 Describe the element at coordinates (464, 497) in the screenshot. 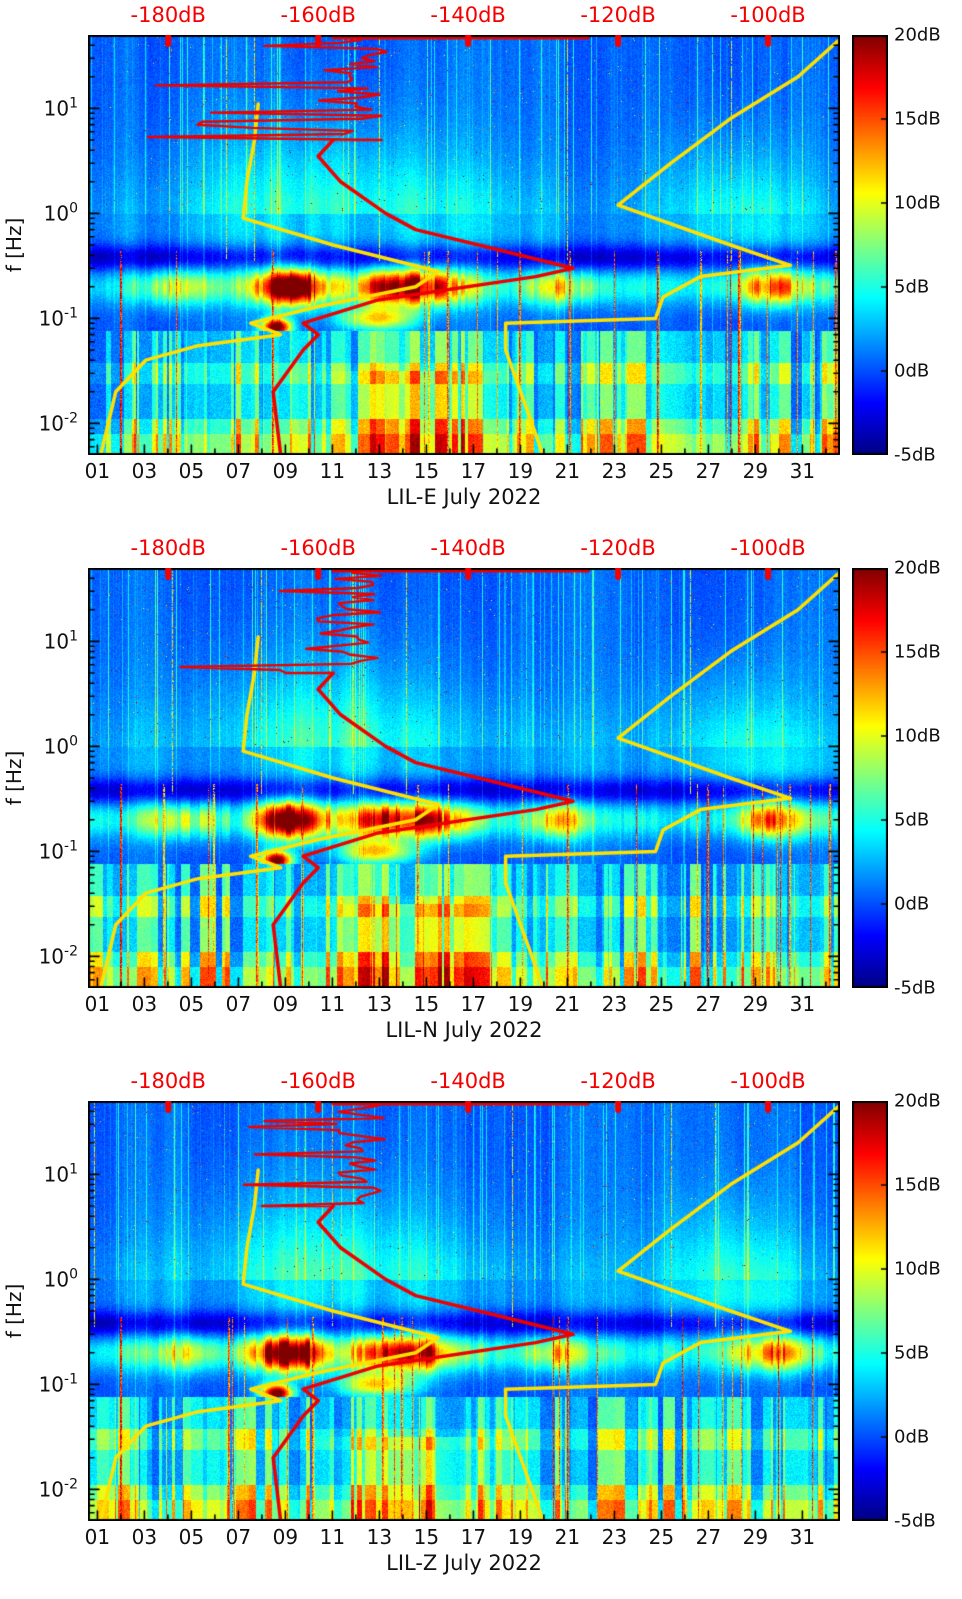

I see `x-axis-title: LIL-E July 2022` at that location.